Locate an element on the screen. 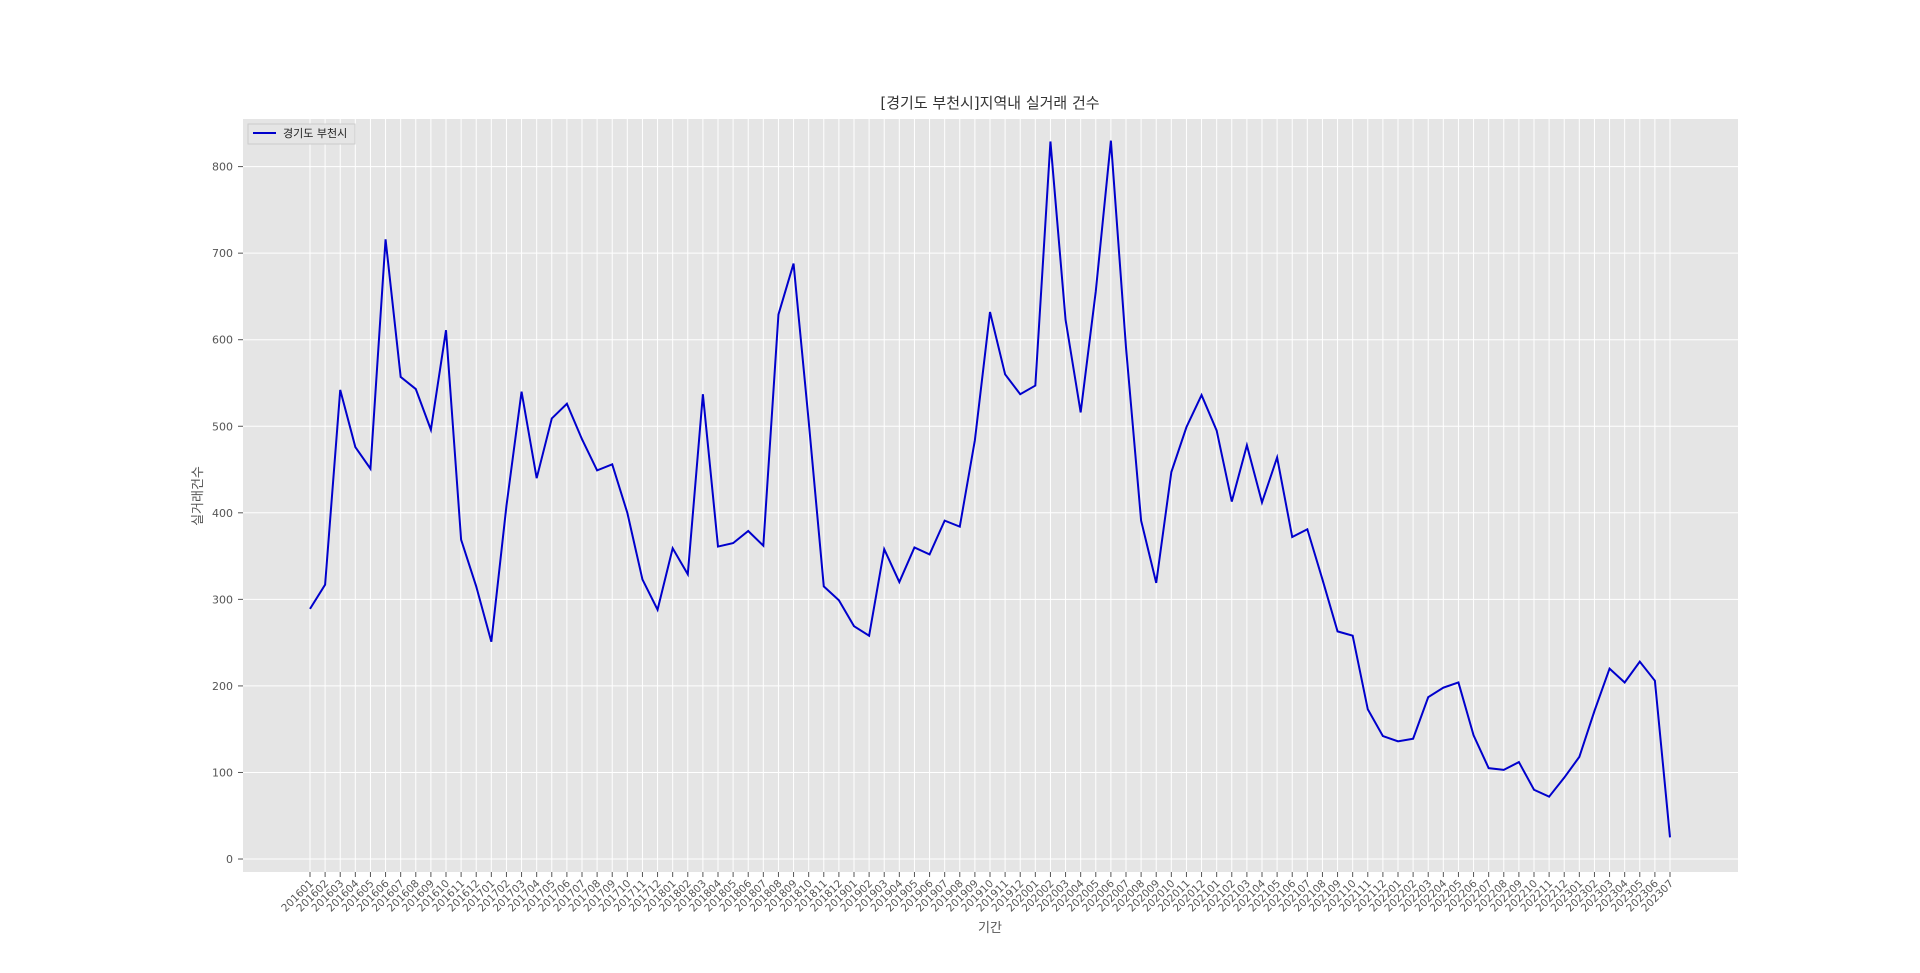 The height and width of the screenshot is (973, 1920). y-tick-label: 500 is located at coordinates (222, 426).